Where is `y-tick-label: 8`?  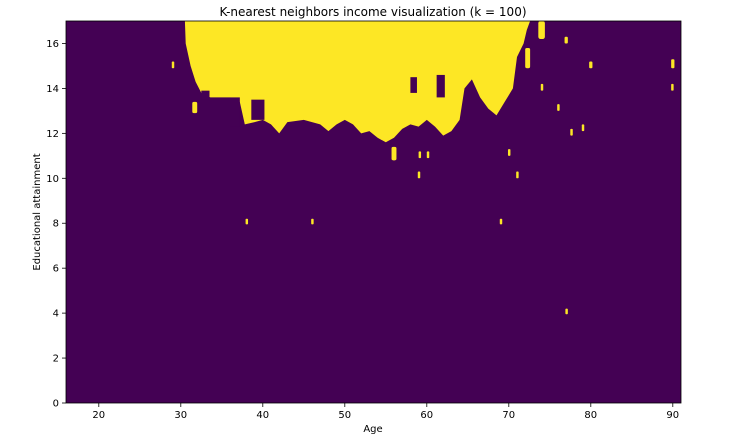
y-tick-label: 8 is located at coordinates (56, 224).